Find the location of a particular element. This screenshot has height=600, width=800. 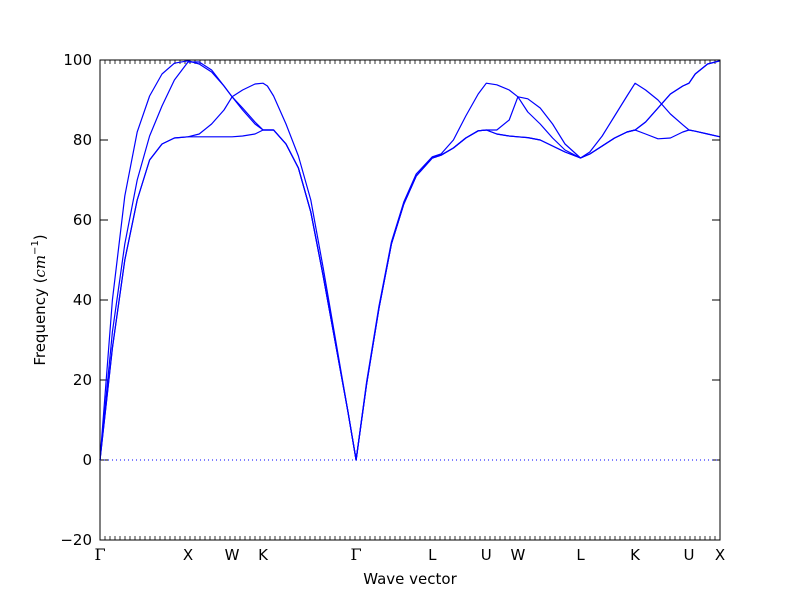

y-tick-label: 60 is located at coordinates (82, 220).